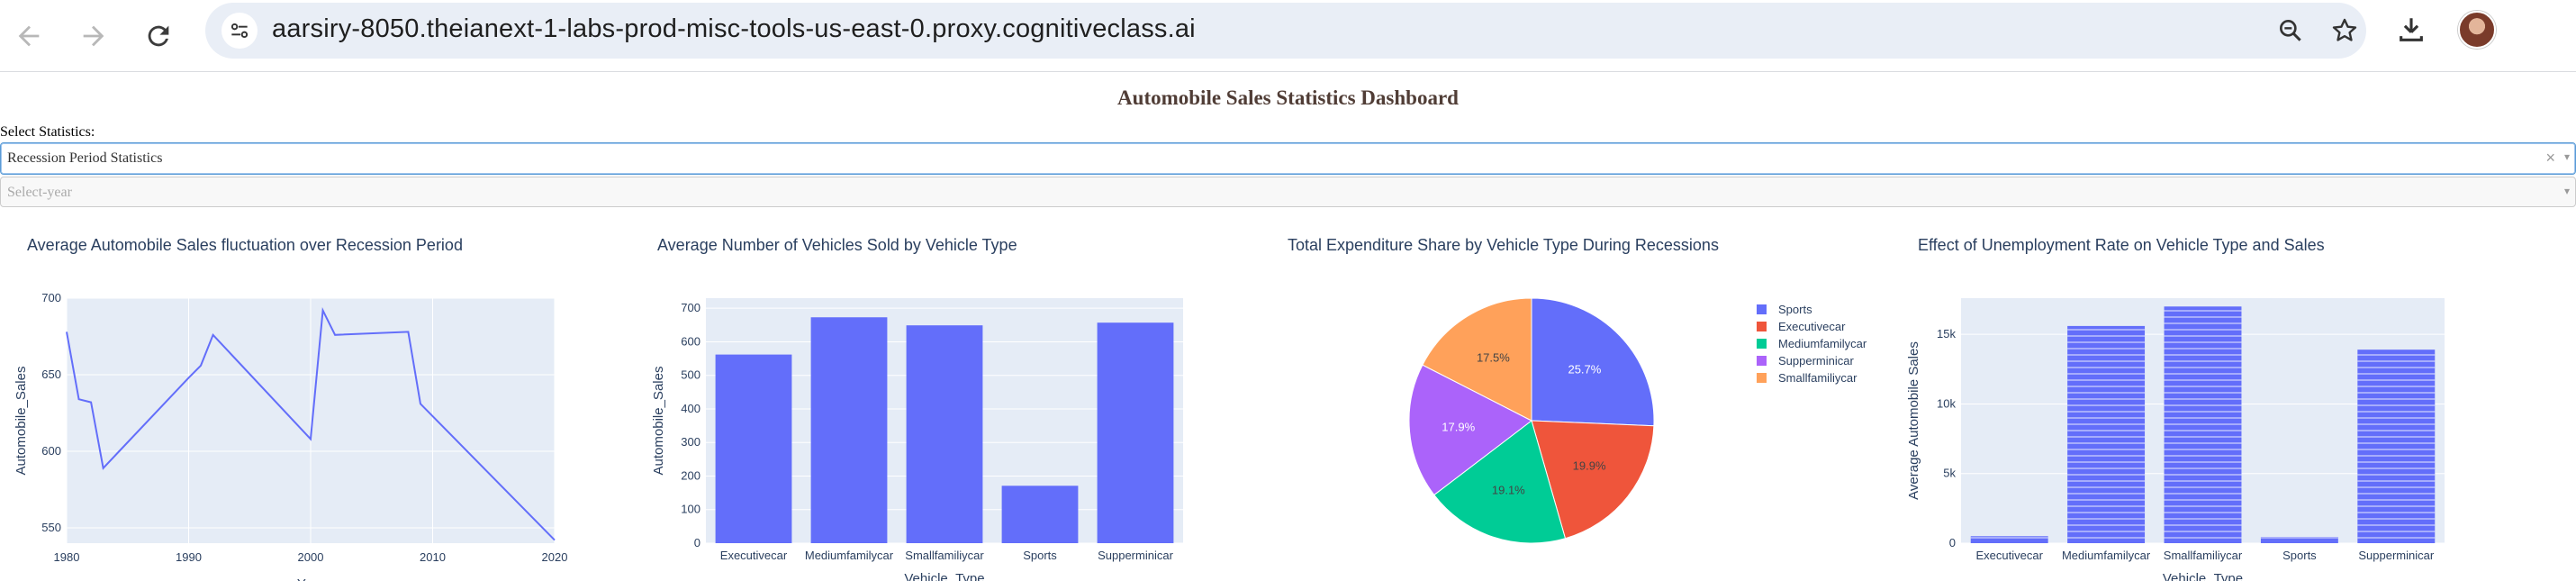 This screenshot has width=2576, height=581. Describe the element at coordinates (1288, 159) in the screenshot. I see `statistics-dropdown: Recession Period Statistics × ▾` at that location.